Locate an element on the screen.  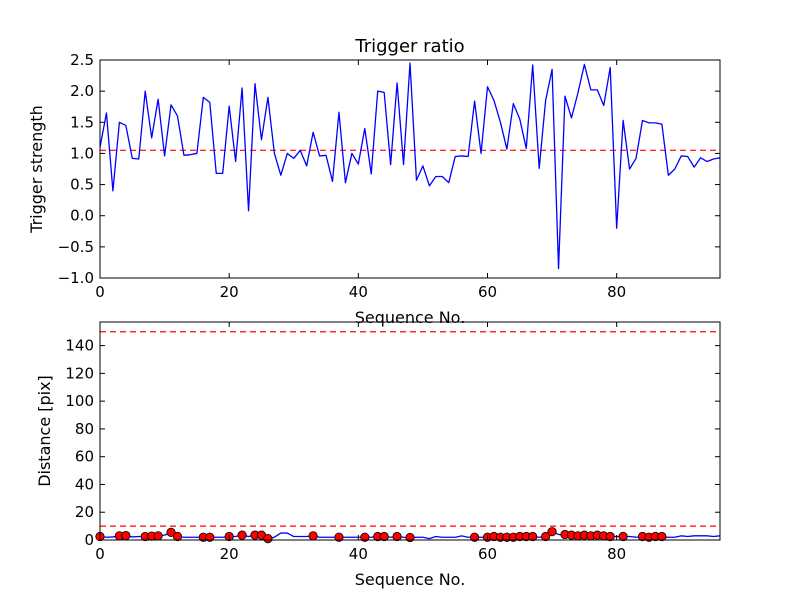
y-tick-label: −1.0 is located at coordinates (76, 278).